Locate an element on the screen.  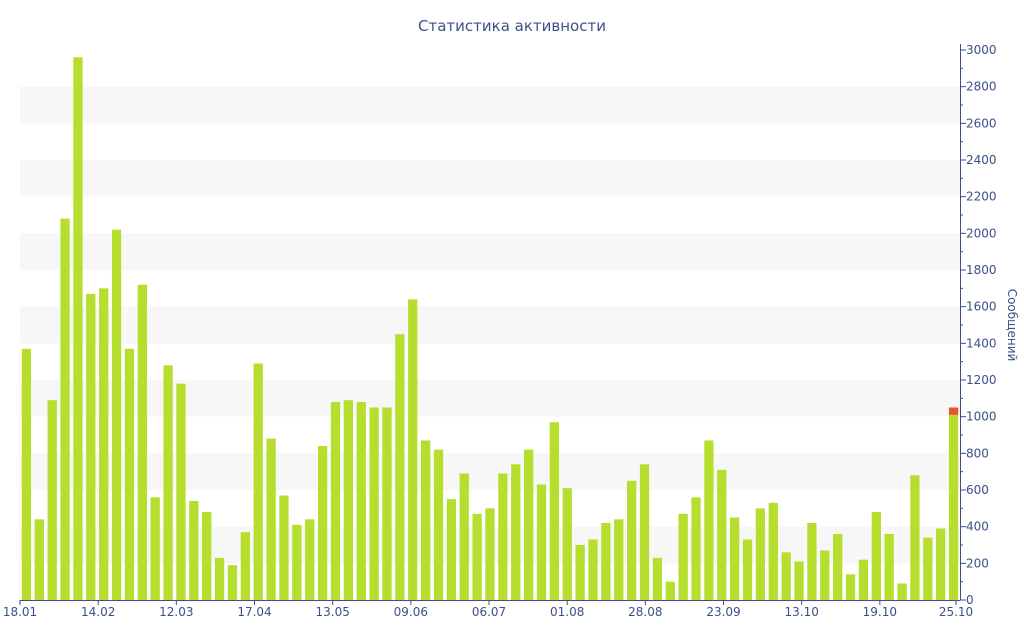
x-tick-label: 25.10 is located at coordinates (956, 612).